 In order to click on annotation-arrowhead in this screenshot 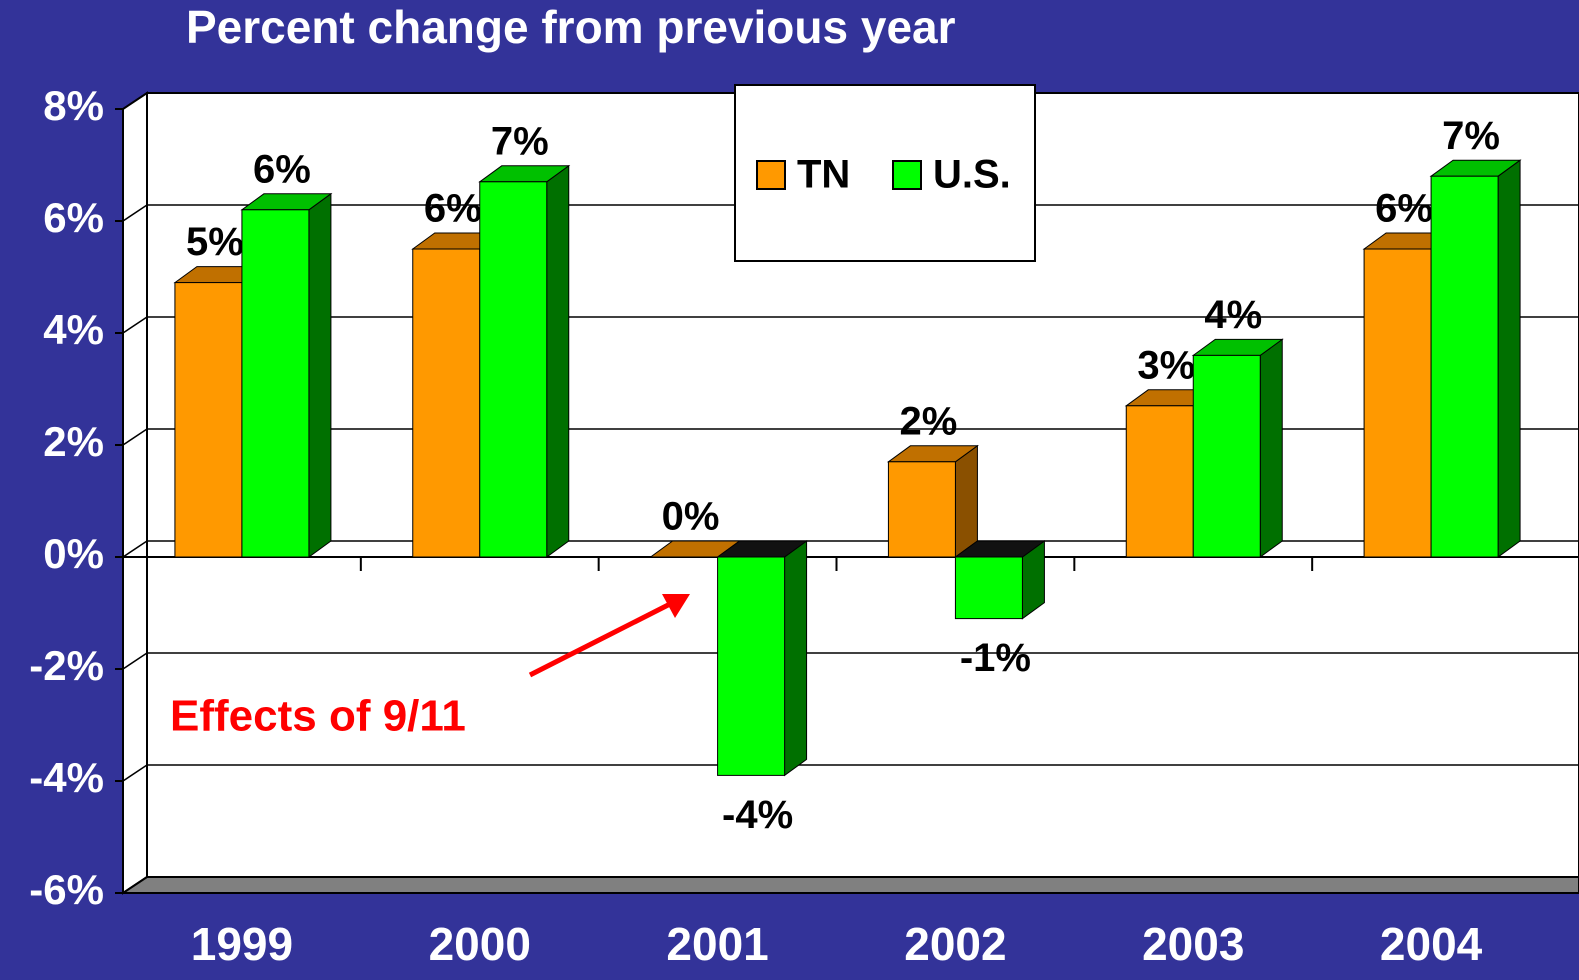, I will do `click(676, 606)`.